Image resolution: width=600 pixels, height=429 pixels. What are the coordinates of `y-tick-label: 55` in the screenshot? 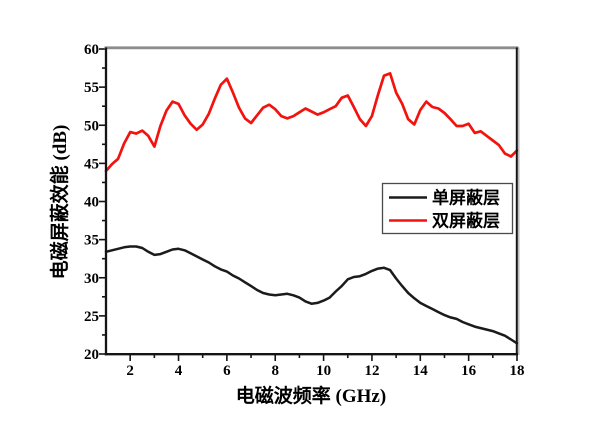 It's located at (91, 88).